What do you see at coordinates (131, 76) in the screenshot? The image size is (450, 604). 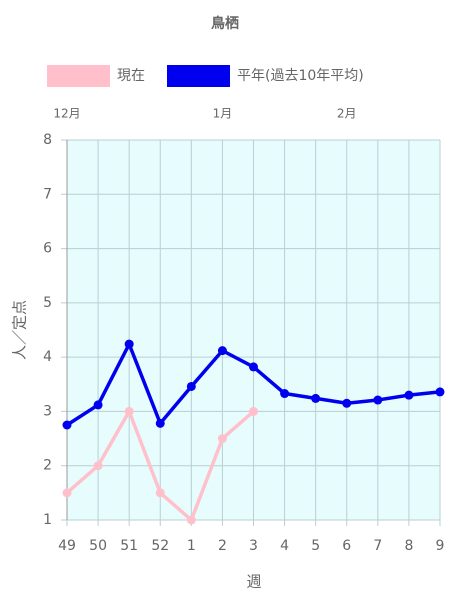 I see `legend-label: 現在` at bounding box center [131, 76].